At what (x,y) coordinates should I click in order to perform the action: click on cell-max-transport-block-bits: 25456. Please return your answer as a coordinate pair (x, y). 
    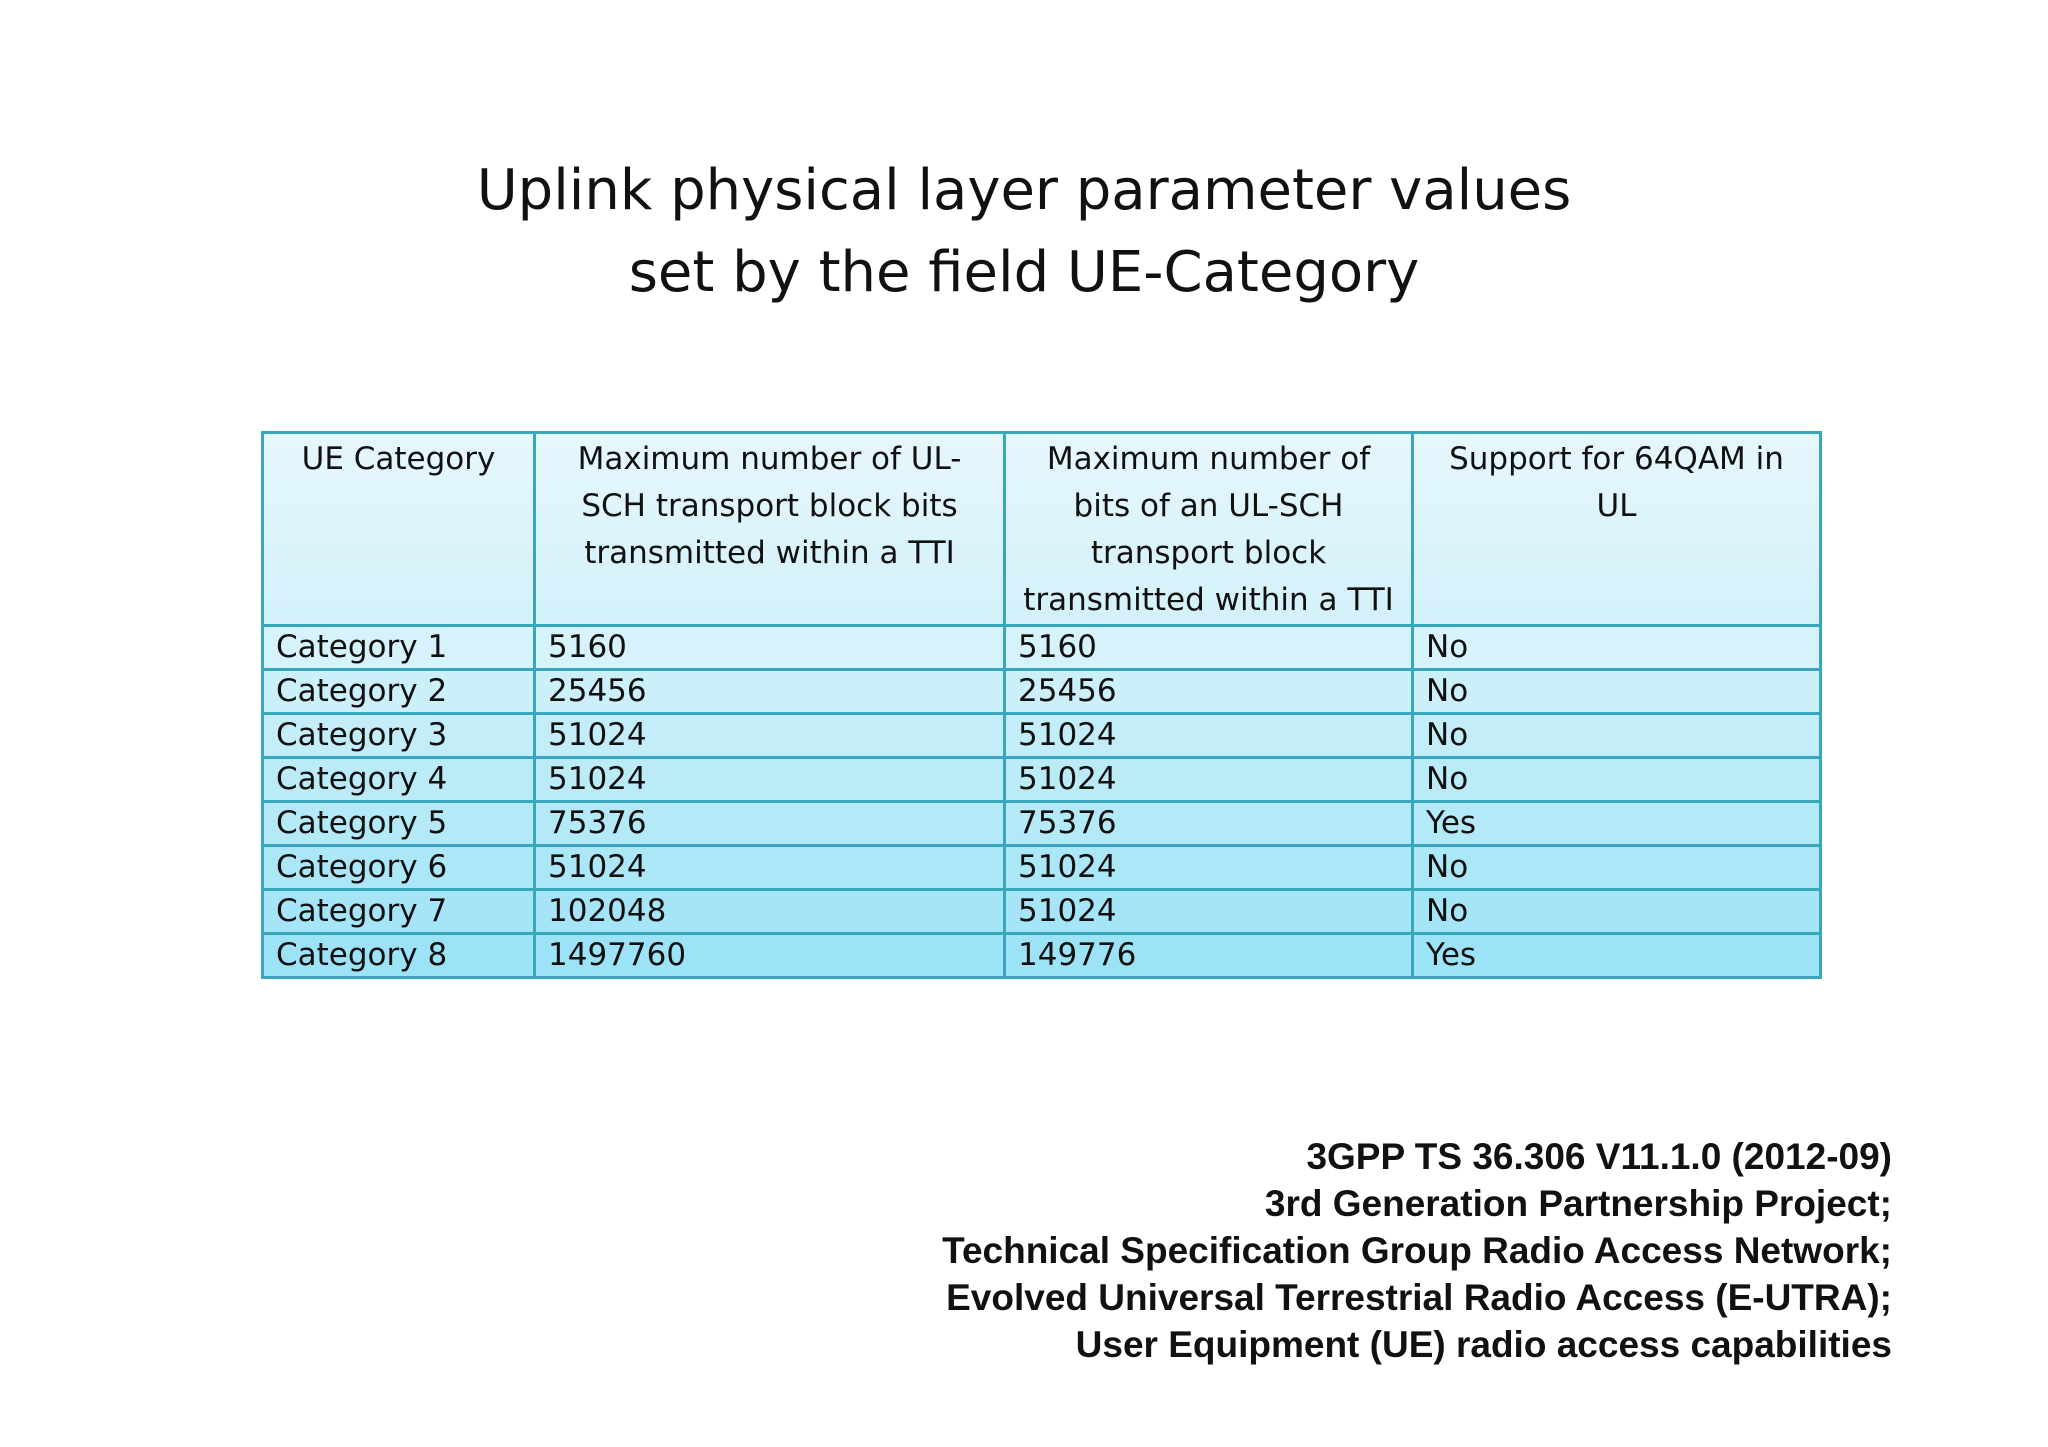
    Looking at the image, I should click on (1208, 691).